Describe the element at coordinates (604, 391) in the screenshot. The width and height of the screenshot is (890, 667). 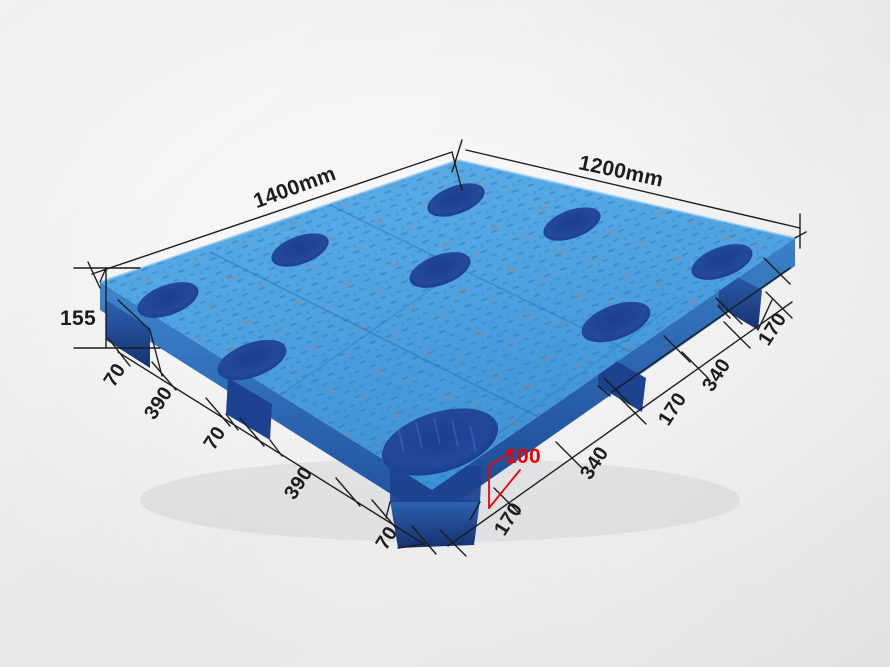
I see `proj-right-a` at that location.